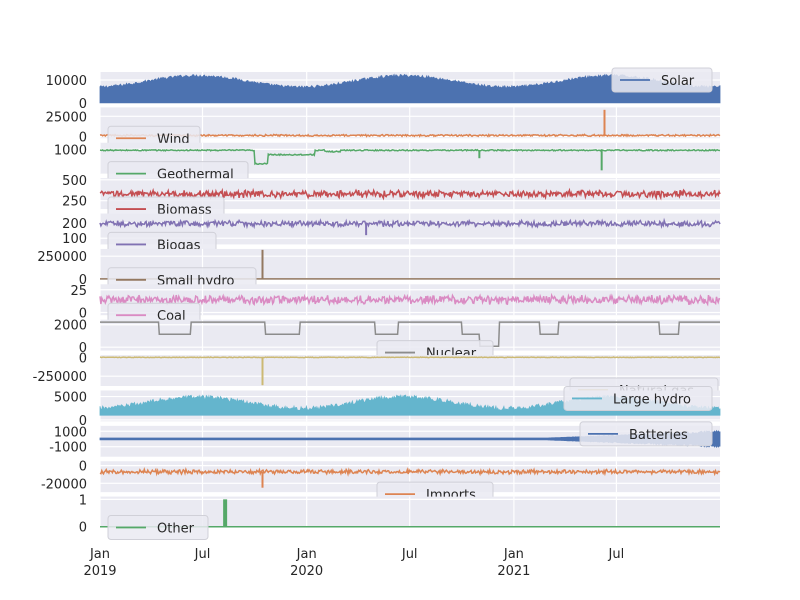  What do you see at coordinates (410, 223) in the screenshot?
I see `series-line-biogas` at bounding box center [410, 223].